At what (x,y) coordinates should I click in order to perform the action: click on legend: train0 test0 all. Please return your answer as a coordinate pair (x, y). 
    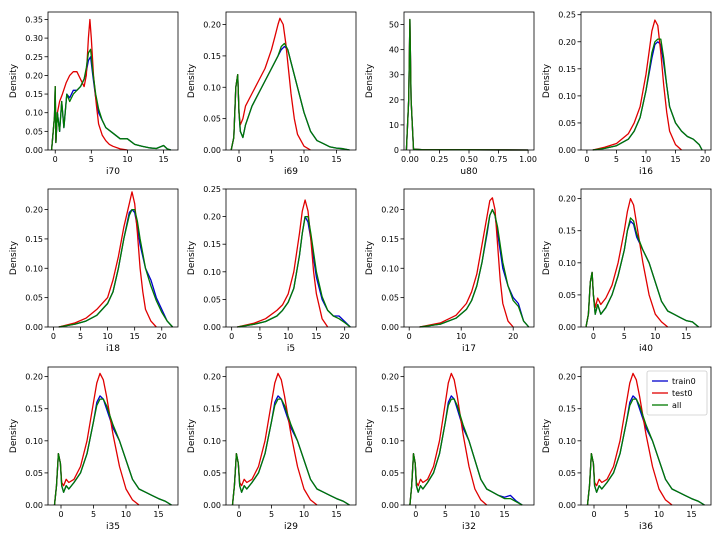
    Looking at the image, I should click on (677, 393).